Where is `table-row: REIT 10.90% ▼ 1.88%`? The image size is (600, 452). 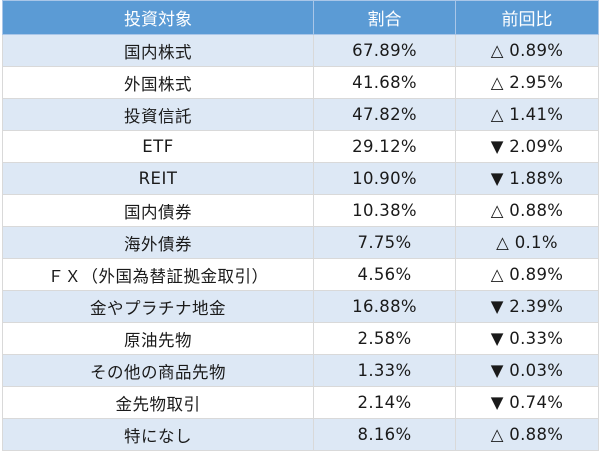 table-row: REIT 10.90% ▼ 1.88% is located at coordinates (300, 178).